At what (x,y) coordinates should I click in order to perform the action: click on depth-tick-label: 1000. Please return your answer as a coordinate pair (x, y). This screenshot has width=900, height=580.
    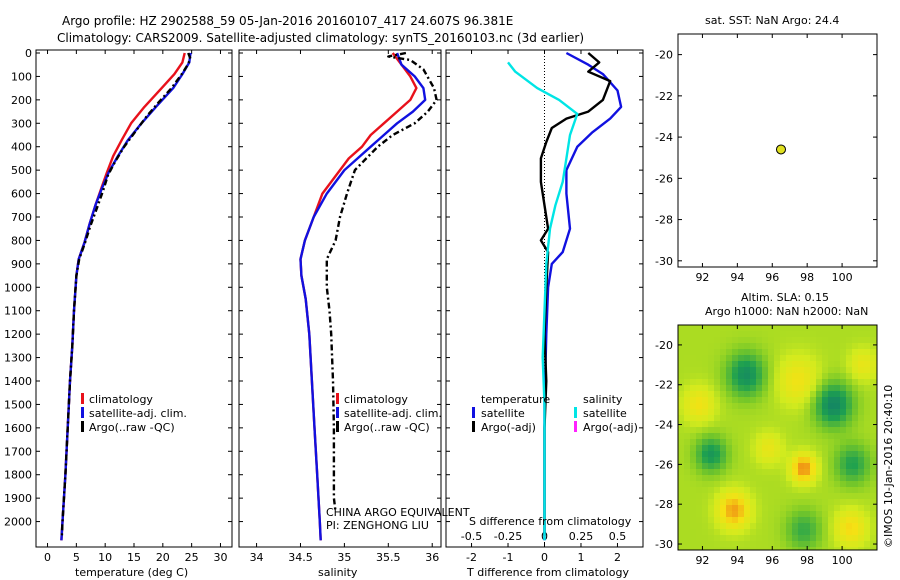
    Looking at the image, I should click on (18, 287).